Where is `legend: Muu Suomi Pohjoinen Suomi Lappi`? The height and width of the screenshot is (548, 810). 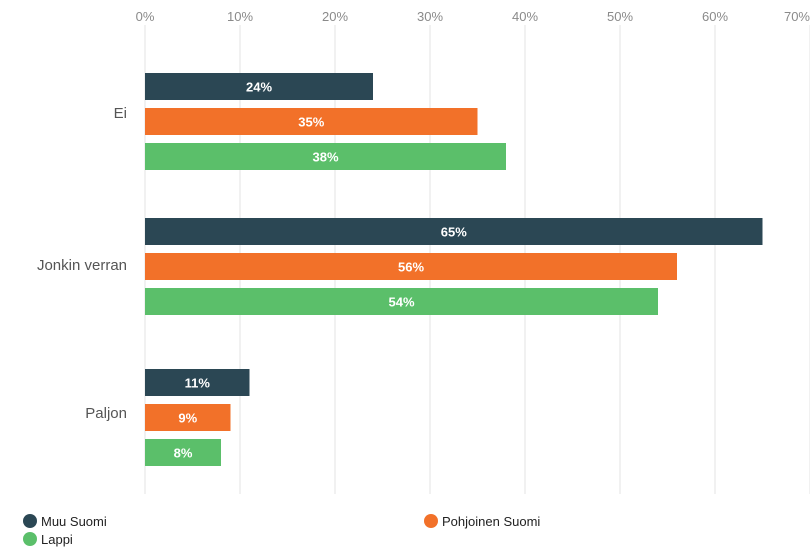 legend: Muu Suomi Pohjoinen Suomi Lappi is located at coordinates (281, 530).